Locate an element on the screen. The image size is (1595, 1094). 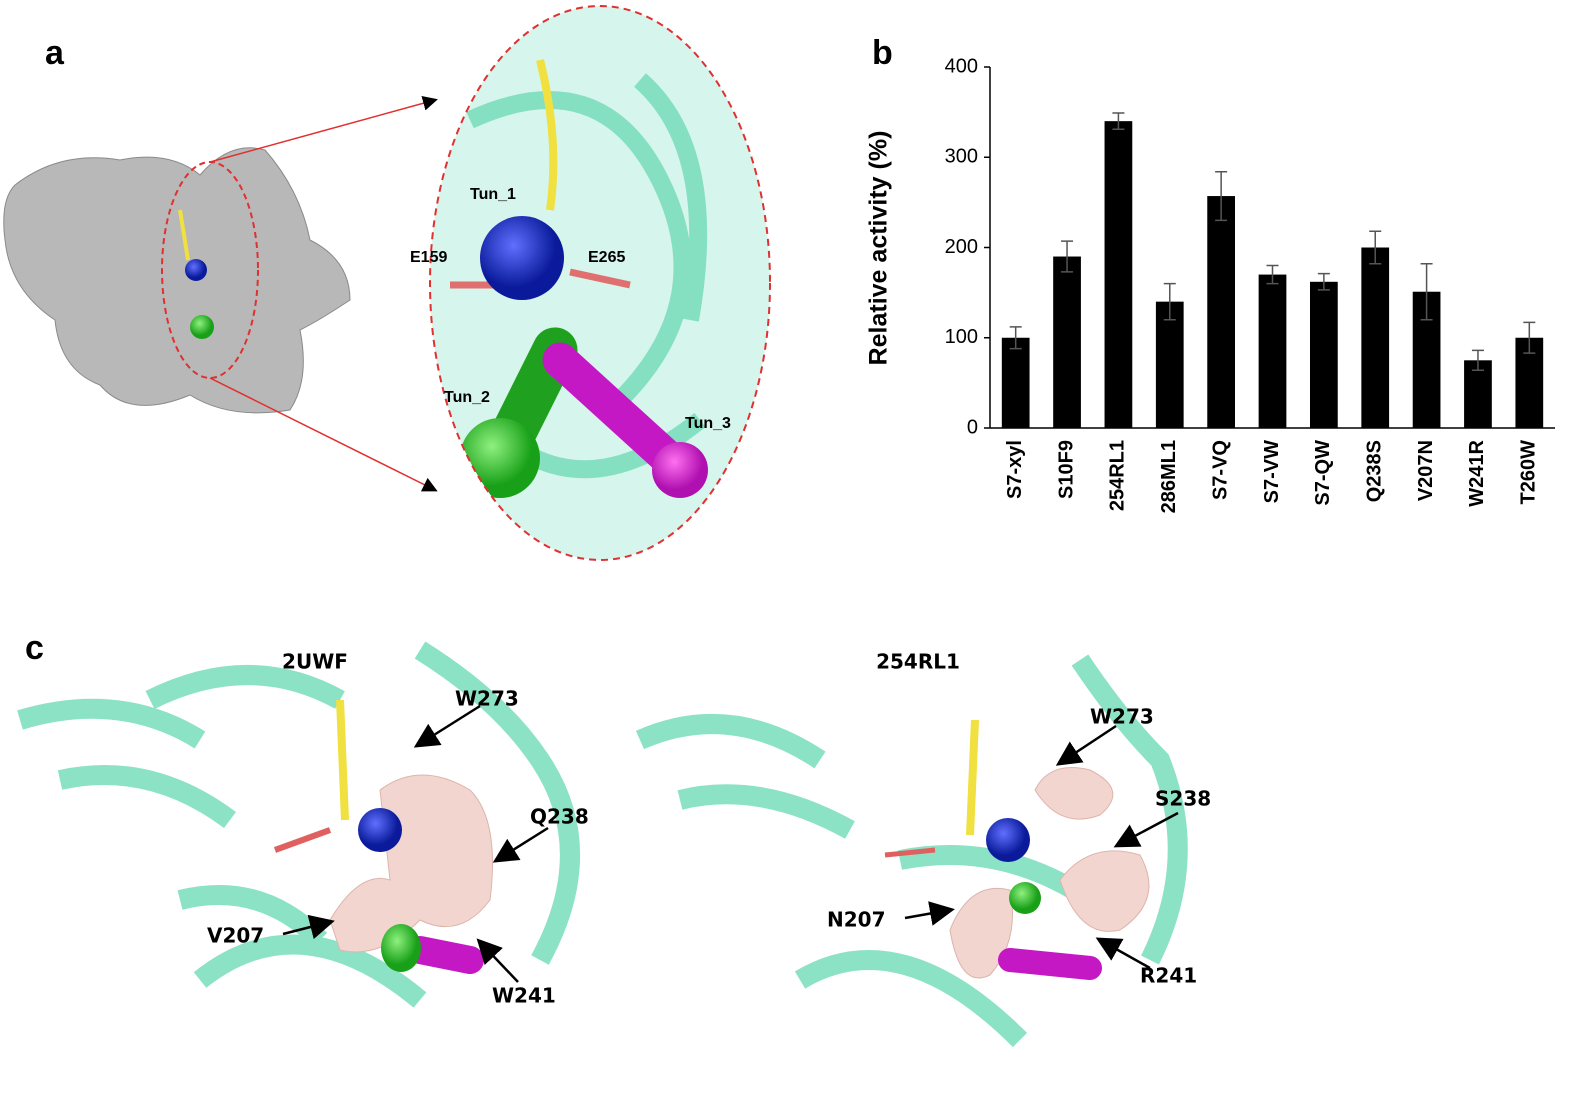
structure-left is located at coordinates (298, 824).